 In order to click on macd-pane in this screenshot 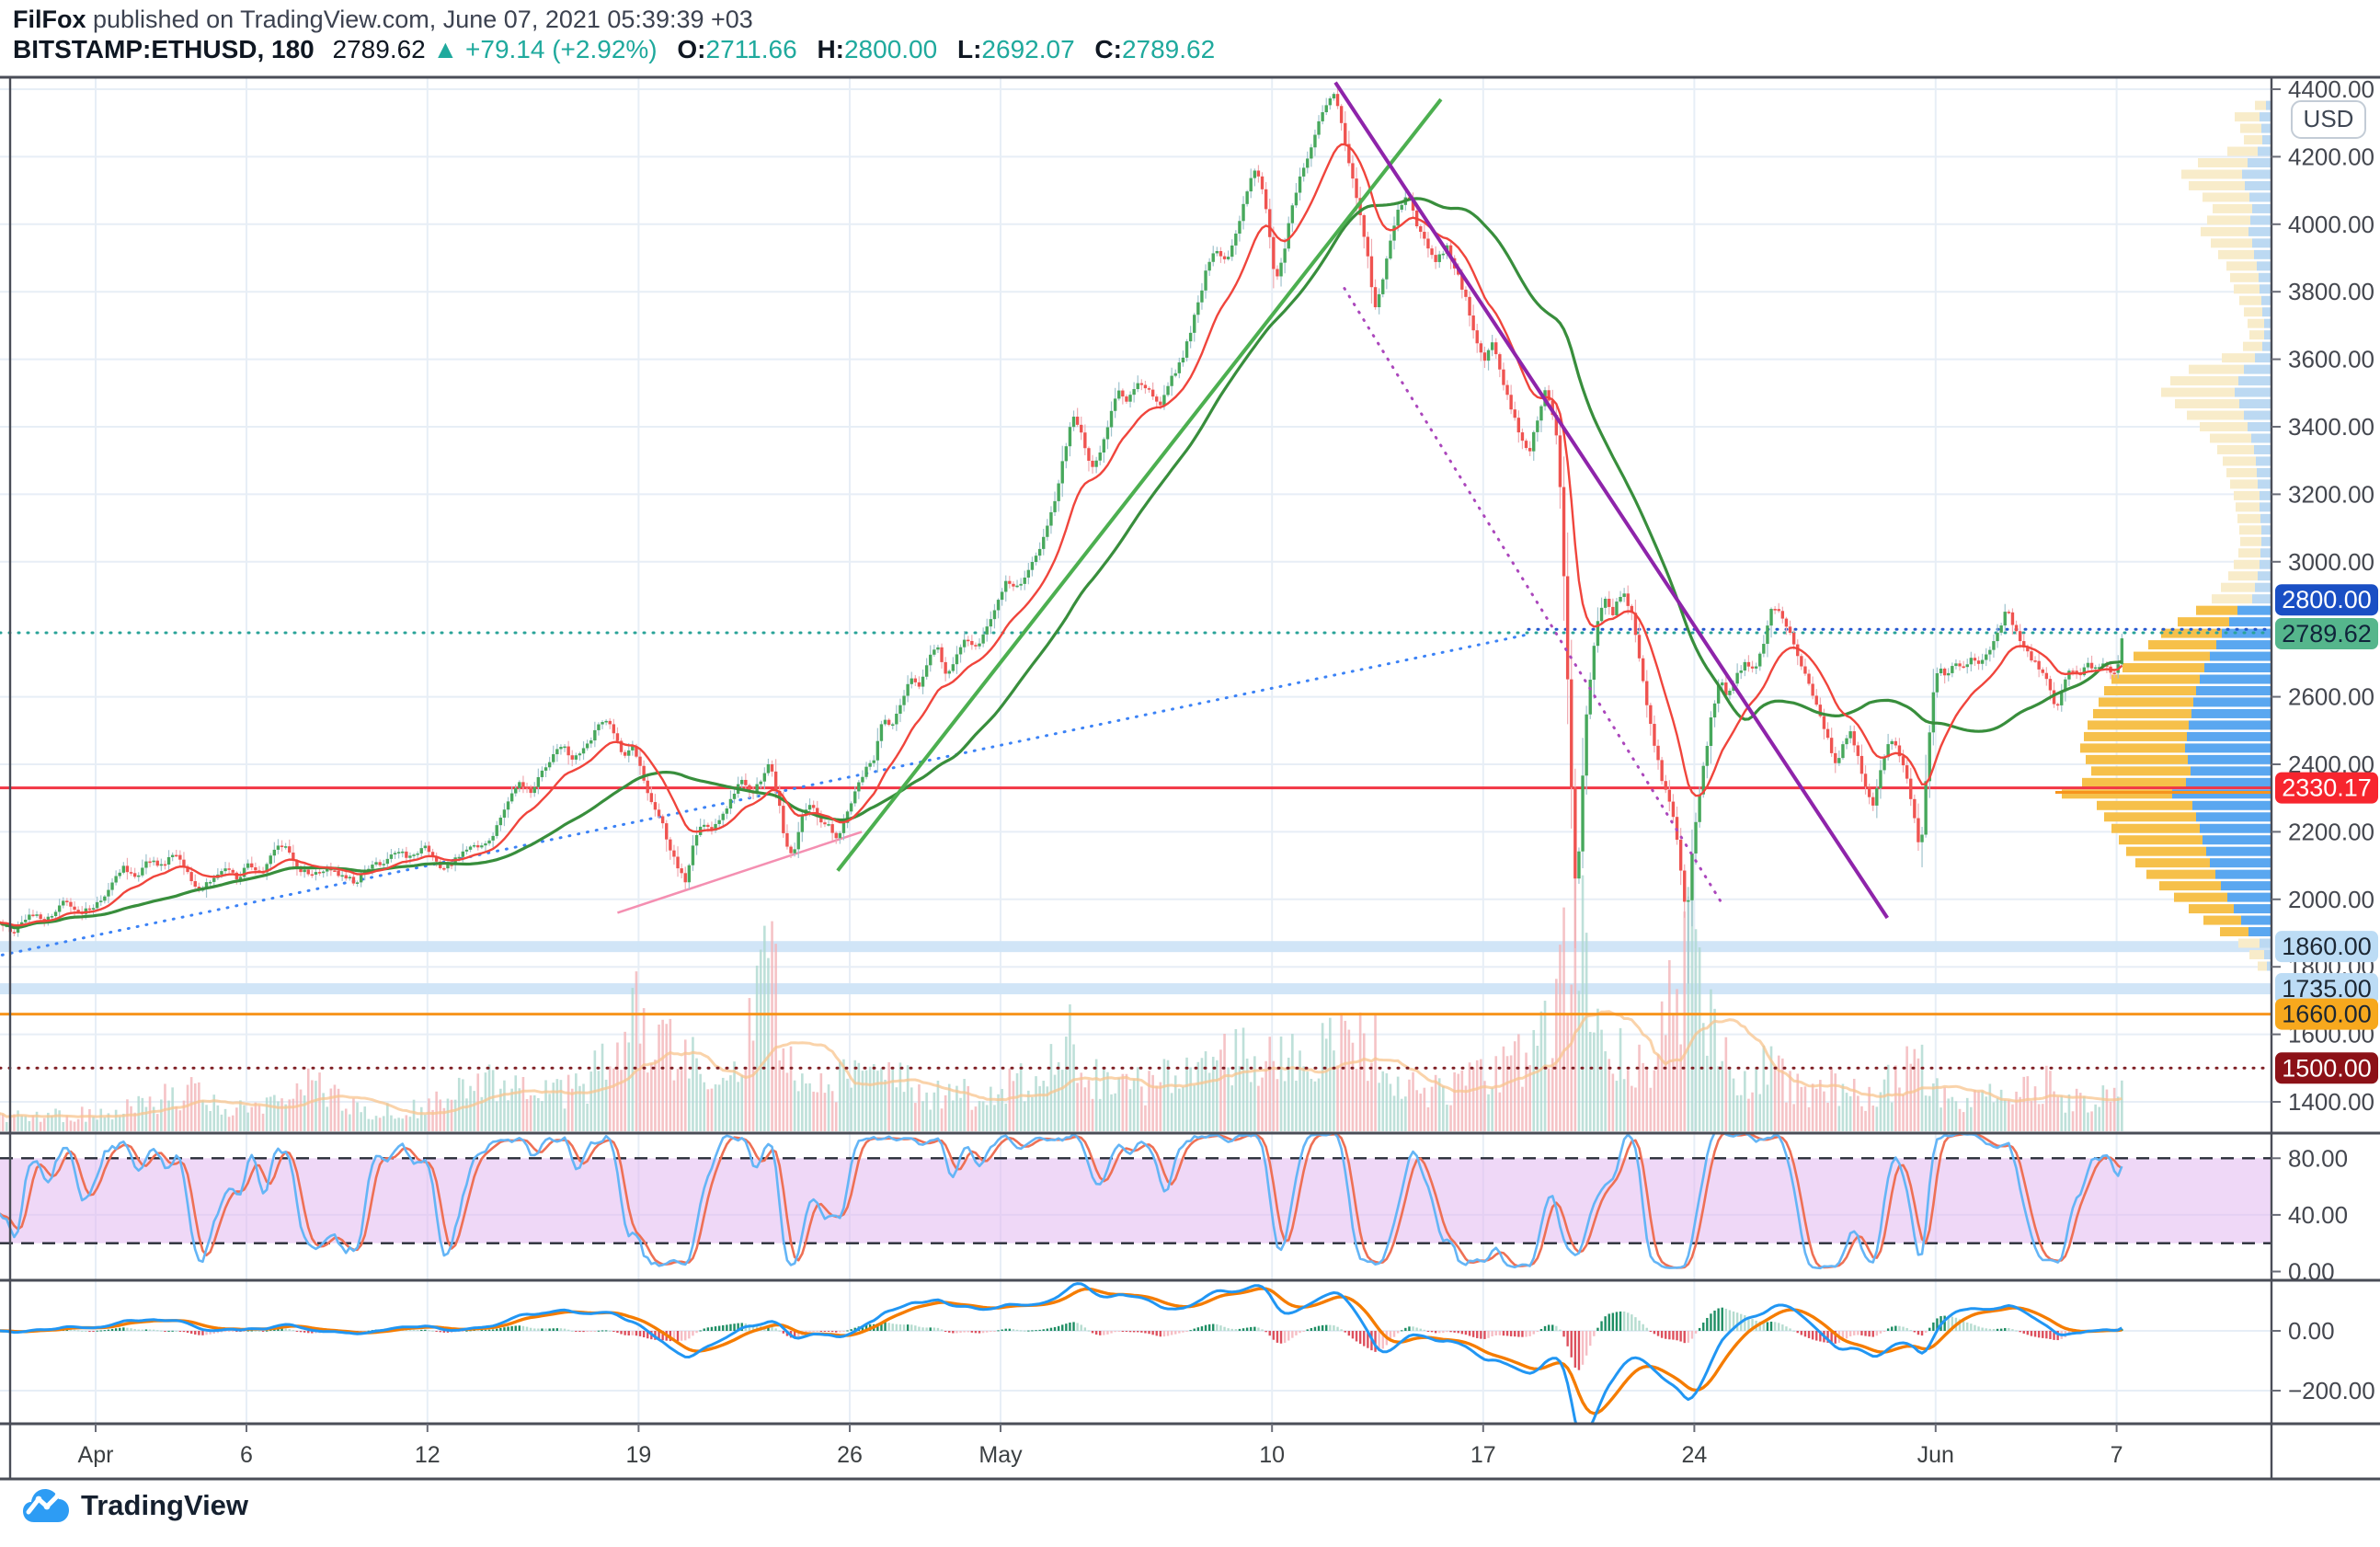, I will do `click(1061, 1353)`.